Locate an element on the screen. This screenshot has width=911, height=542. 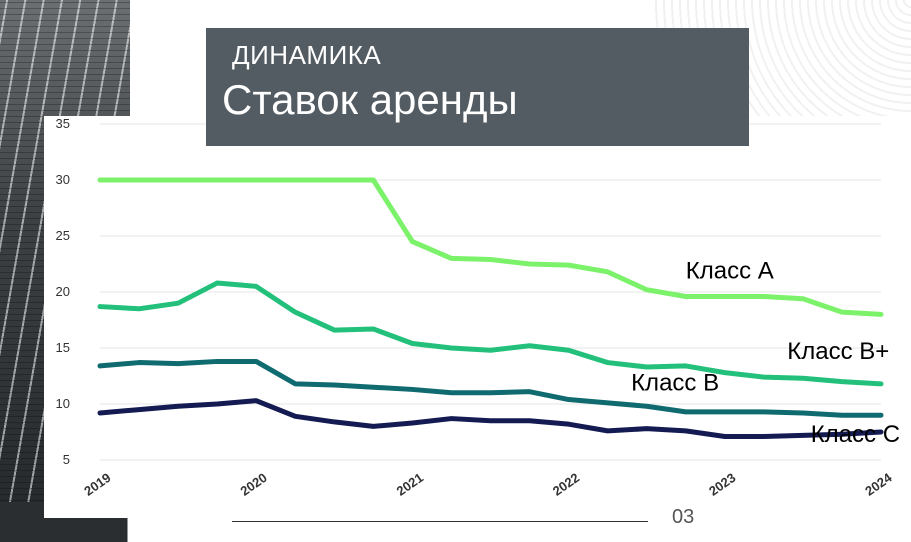
page-title: Ставок аренды is located at coordinates (370, 99).